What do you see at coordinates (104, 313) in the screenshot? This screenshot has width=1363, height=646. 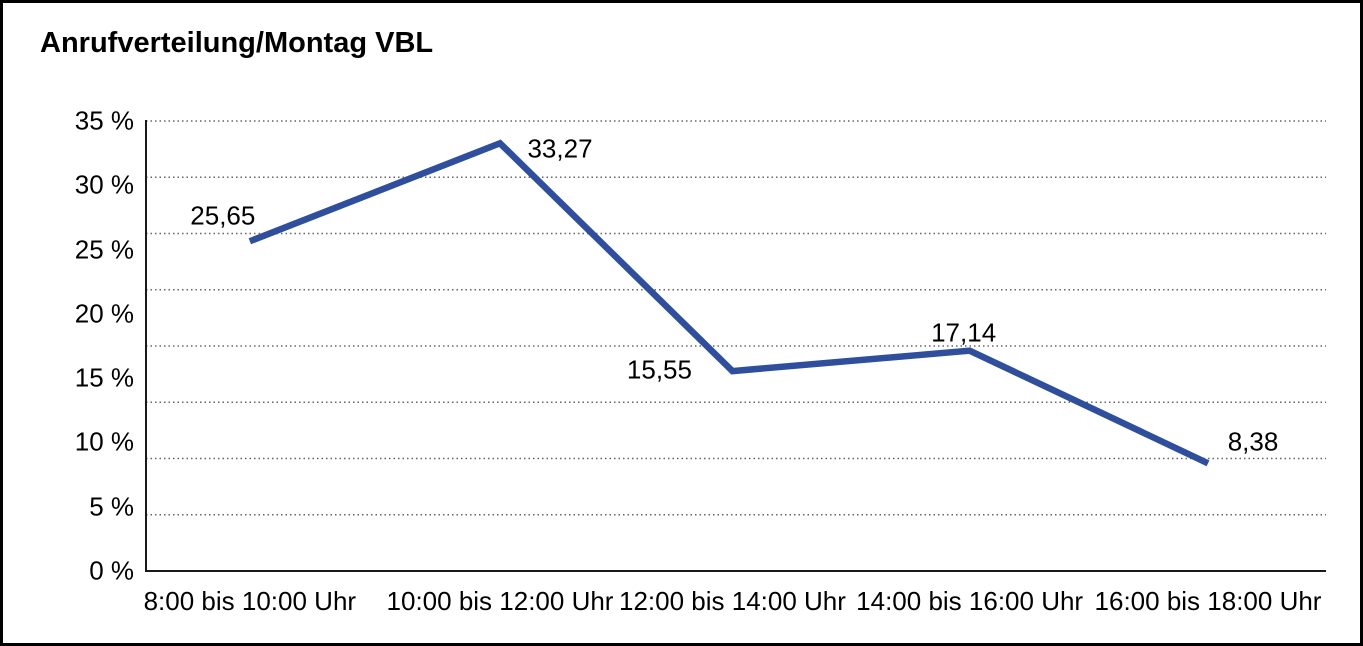 I see `y-tick-label: 20 %` at bounding box center [104, 313].